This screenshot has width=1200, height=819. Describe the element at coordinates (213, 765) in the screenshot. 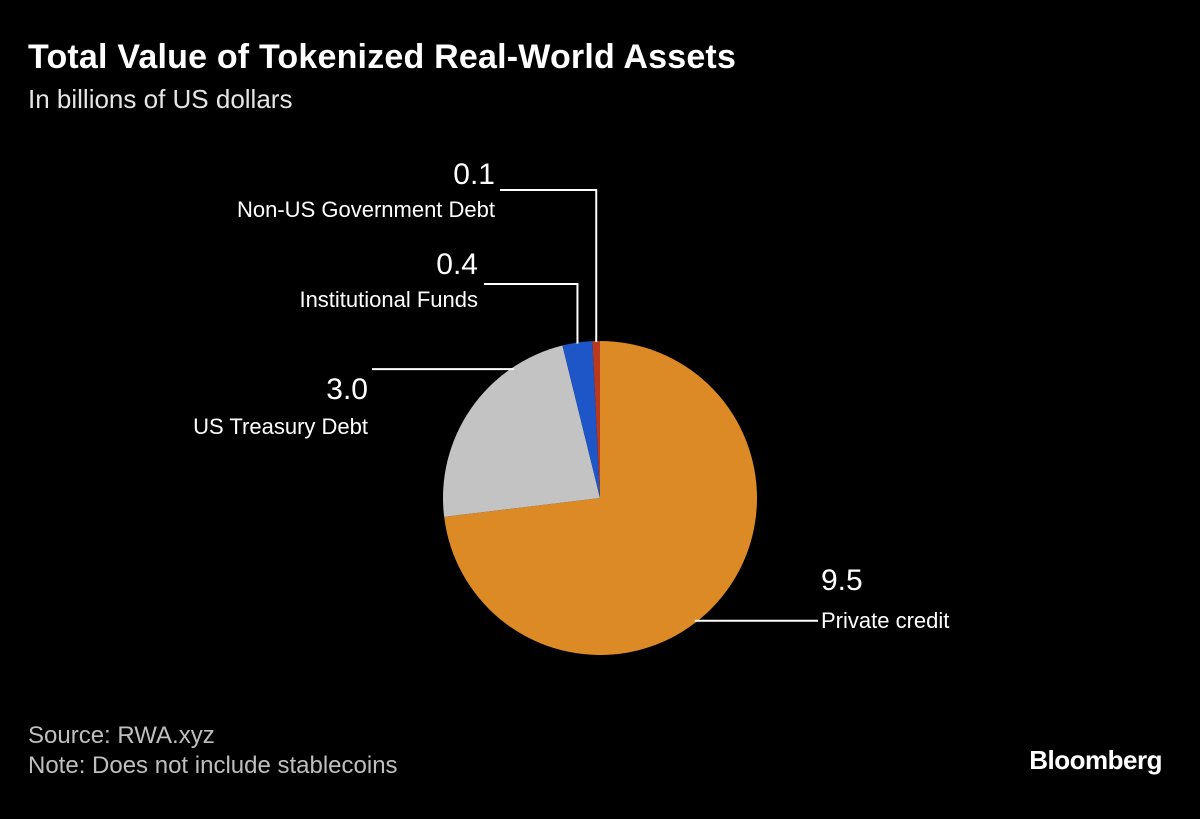

I see `footnote: Note: Does not include stablecoins` at that location.